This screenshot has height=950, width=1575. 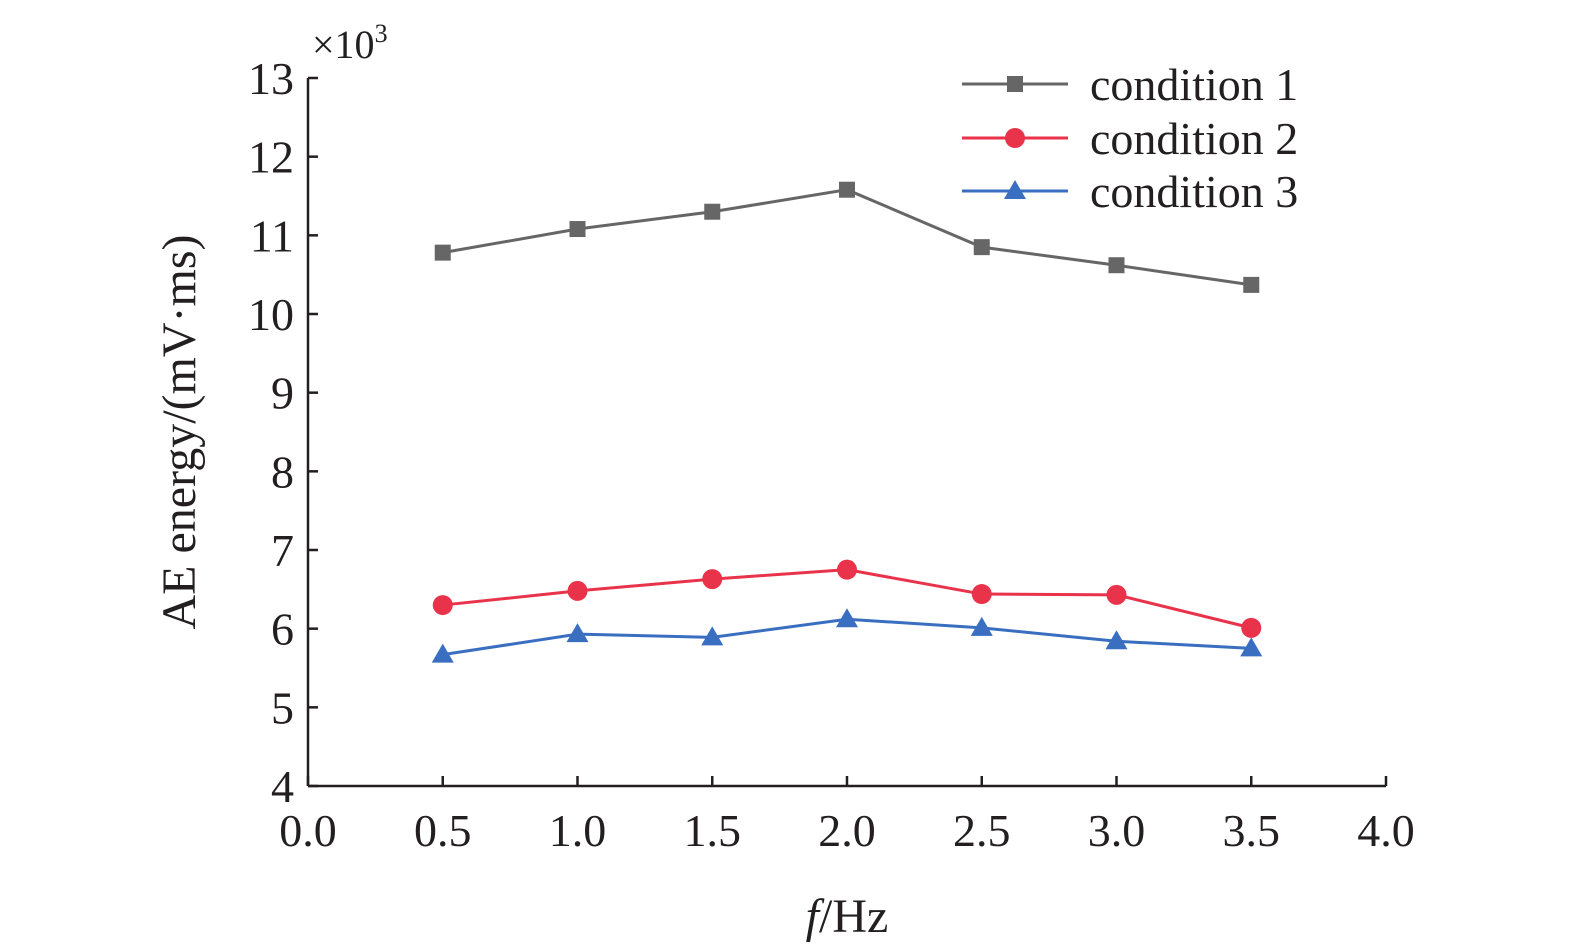 What do you see at coordinates (308, 830) in the screenshot?
I see `x-tick-label: 0.0` at bounding box center [308, 830].